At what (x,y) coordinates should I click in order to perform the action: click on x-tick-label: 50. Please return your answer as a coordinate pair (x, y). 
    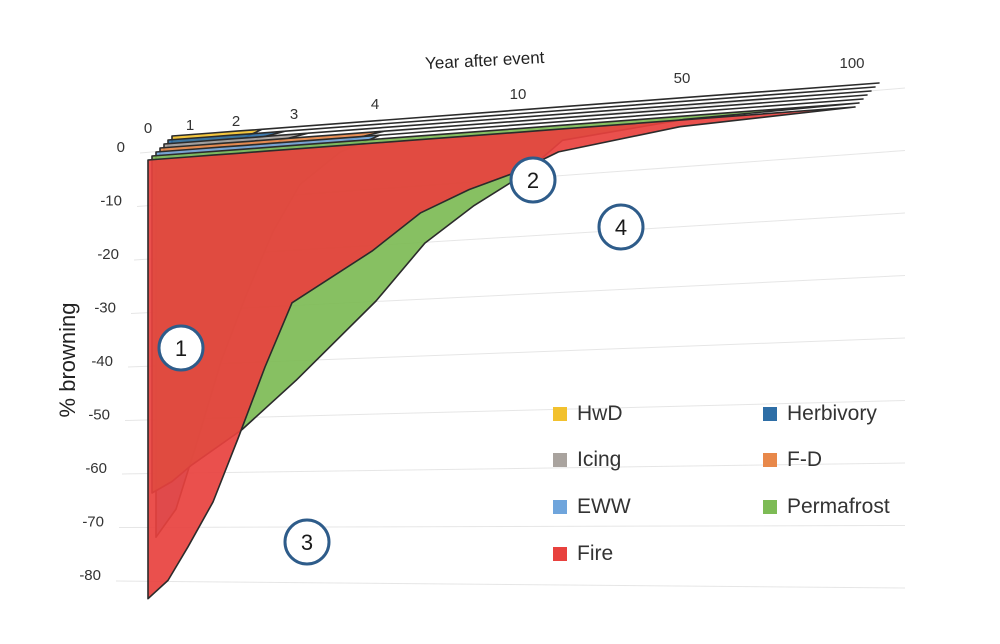
    Looking at the image, I should click on (682, 78).